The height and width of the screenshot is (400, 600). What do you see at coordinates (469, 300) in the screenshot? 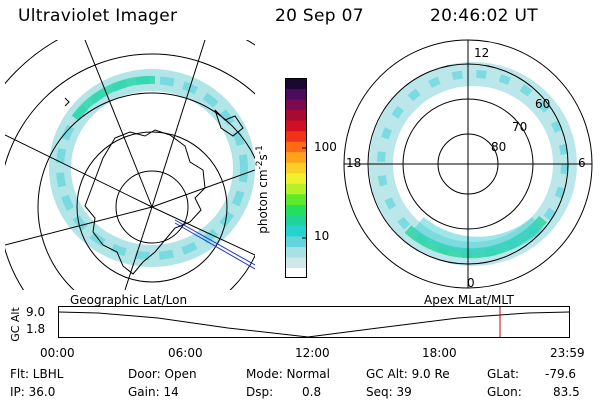
I see `mag-panel-label: Apex MLat/MLT` at bounding box center [469, 300].